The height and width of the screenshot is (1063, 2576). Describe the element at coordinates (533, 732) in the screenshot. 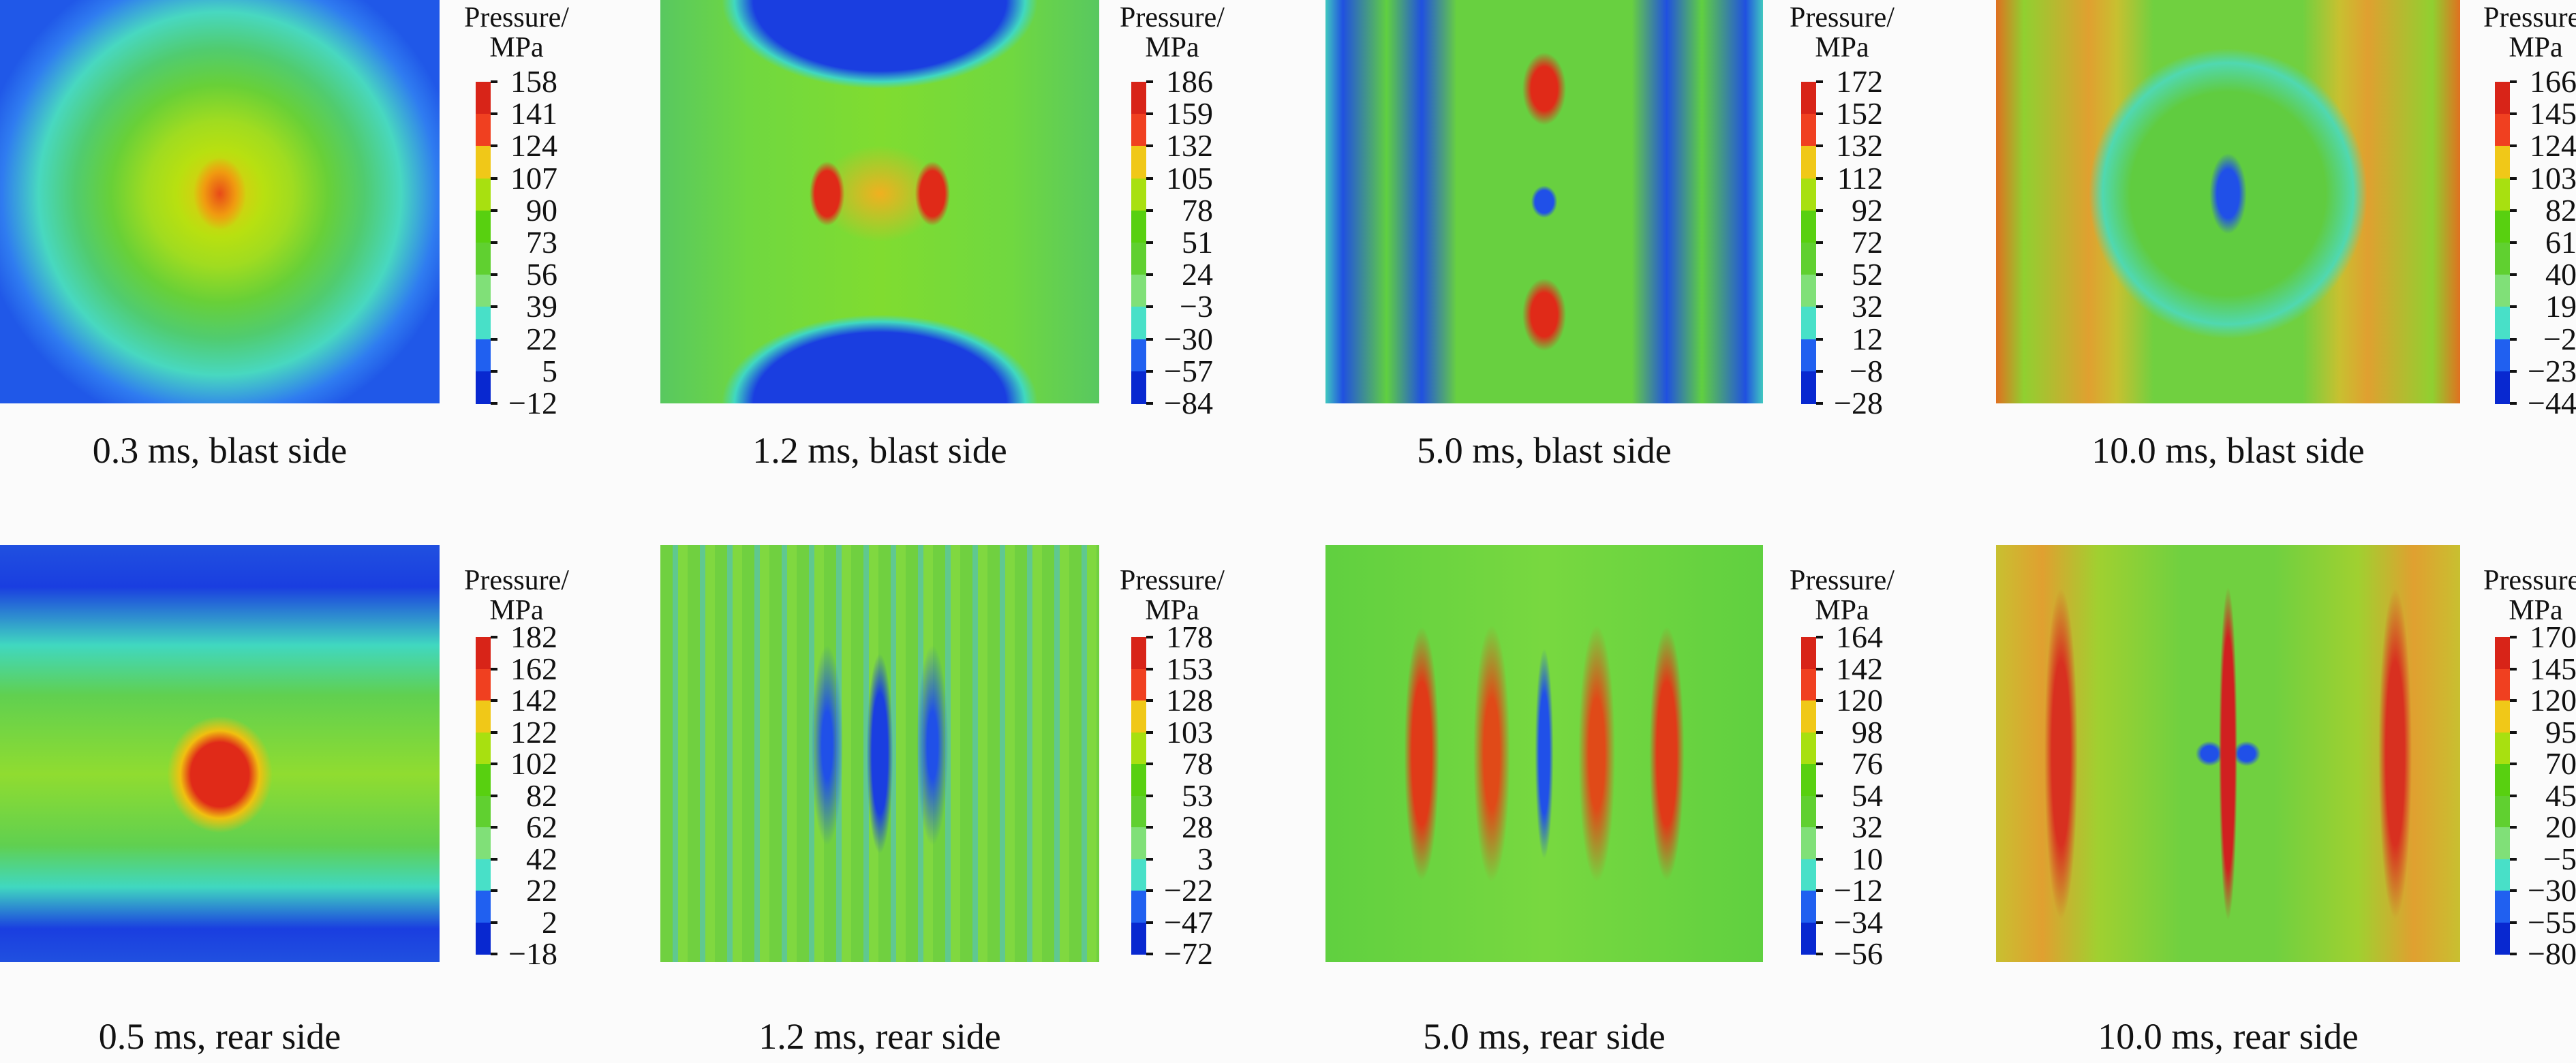

I see `colorbar-tick-label: 122` at that location.